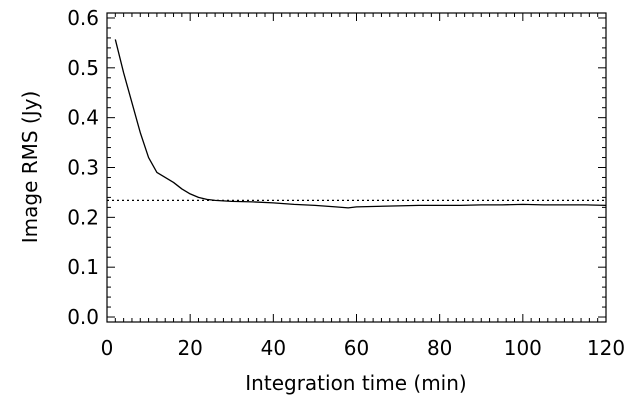 The image size is (631, 399). Describe the element at coordinates (273, 348) in the screenshot. I see `x-tick-label: 40` at that location.